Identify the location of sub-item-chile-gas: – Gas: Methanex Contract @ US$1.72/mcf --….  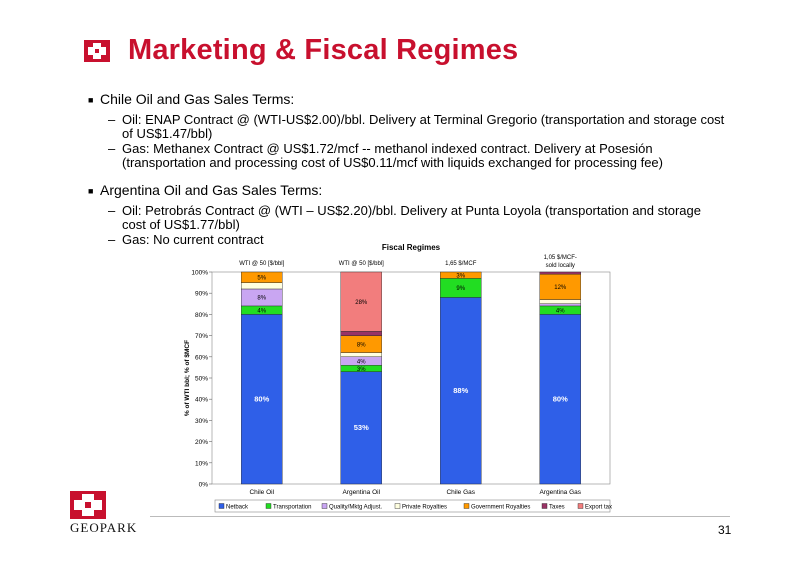
(385, 155).